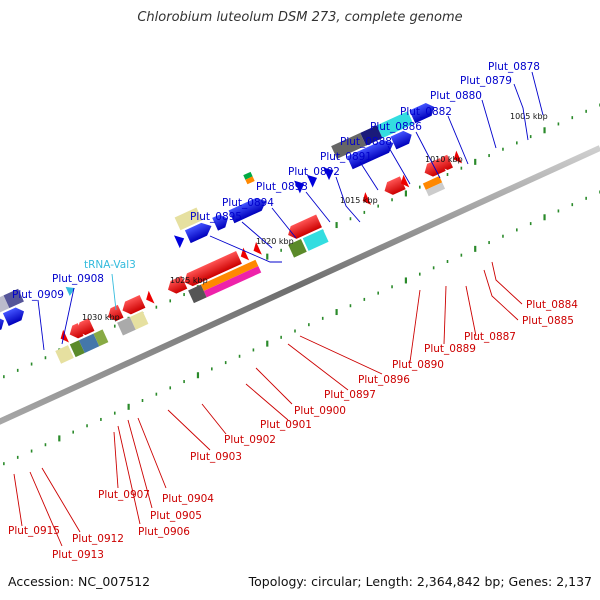  What do you see at coordinates (450, 349) in the screenshot?
I see `gene-label: Plut_0889` at bounding box center [450, 349].